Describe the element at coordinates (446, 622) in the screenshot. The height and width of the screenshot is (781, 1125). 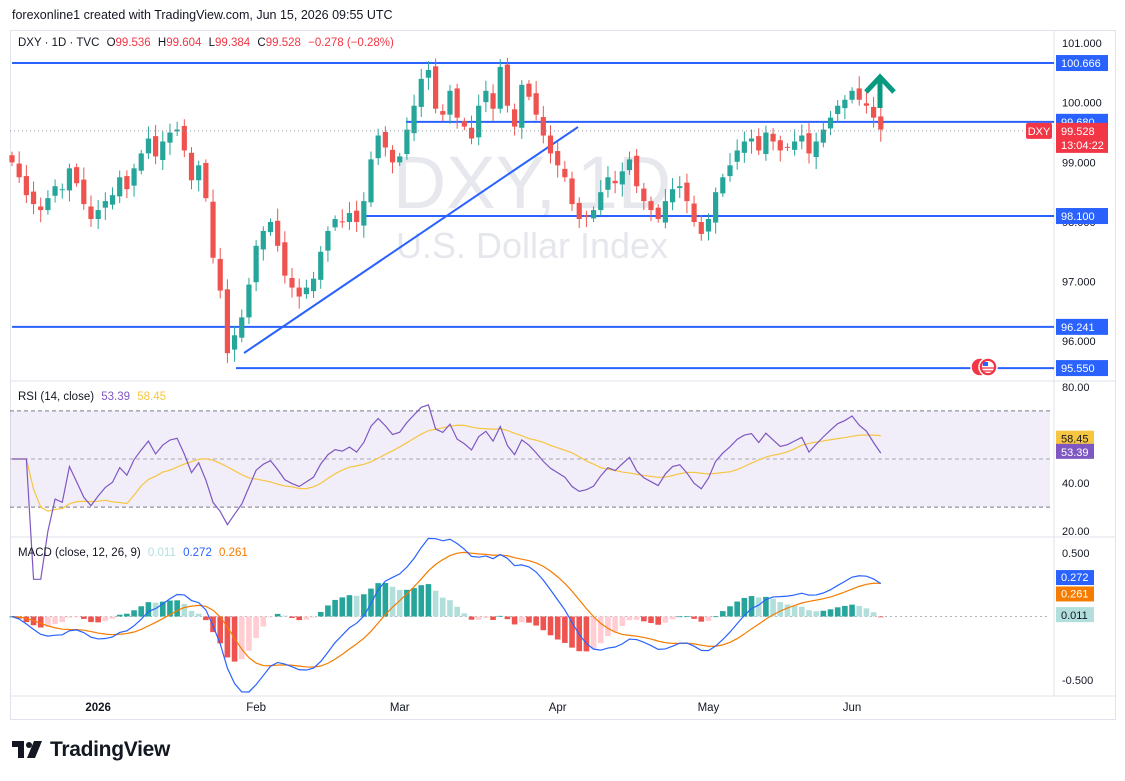
I see `macd-histogram` at that location.